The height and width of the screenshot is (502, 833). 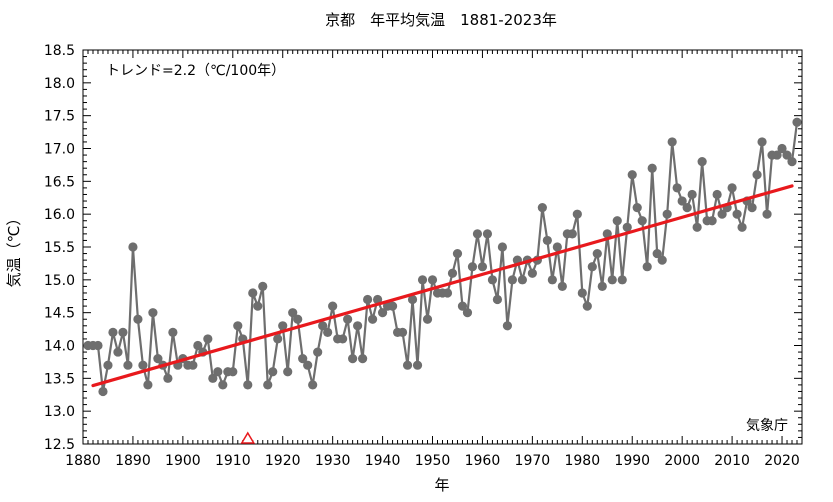 I want to click on x-tick-label: 1970, so click(x=533, y=461).